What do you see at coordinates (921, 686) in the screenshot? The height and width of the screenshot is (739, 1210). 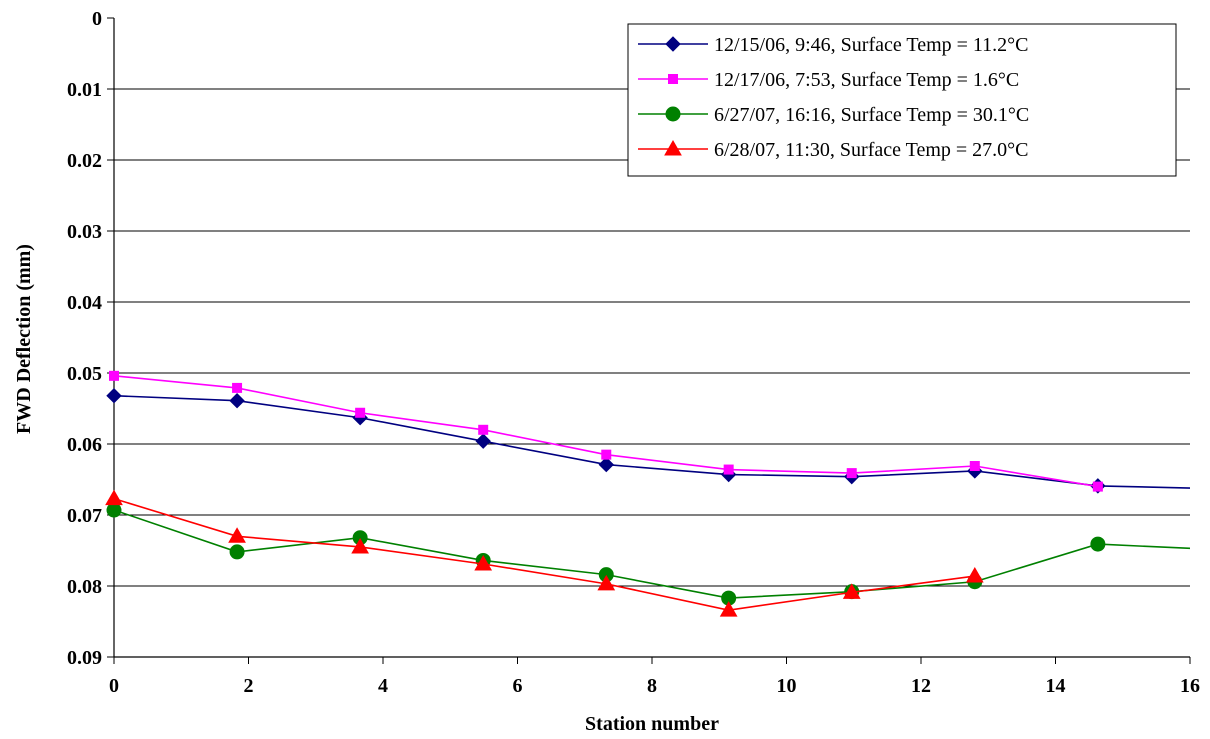 I see `x-tick-label: 12` at bounding box center [921, 686].